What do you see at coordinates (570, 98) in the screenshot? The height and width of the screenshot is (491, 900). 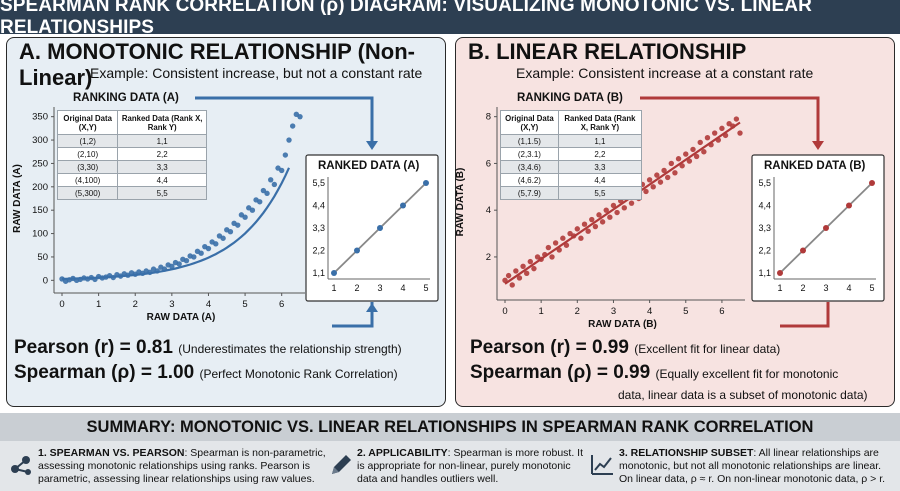 I see `ranking-label-b: RANKING DATA (B)` at bounding box center [570, 98].